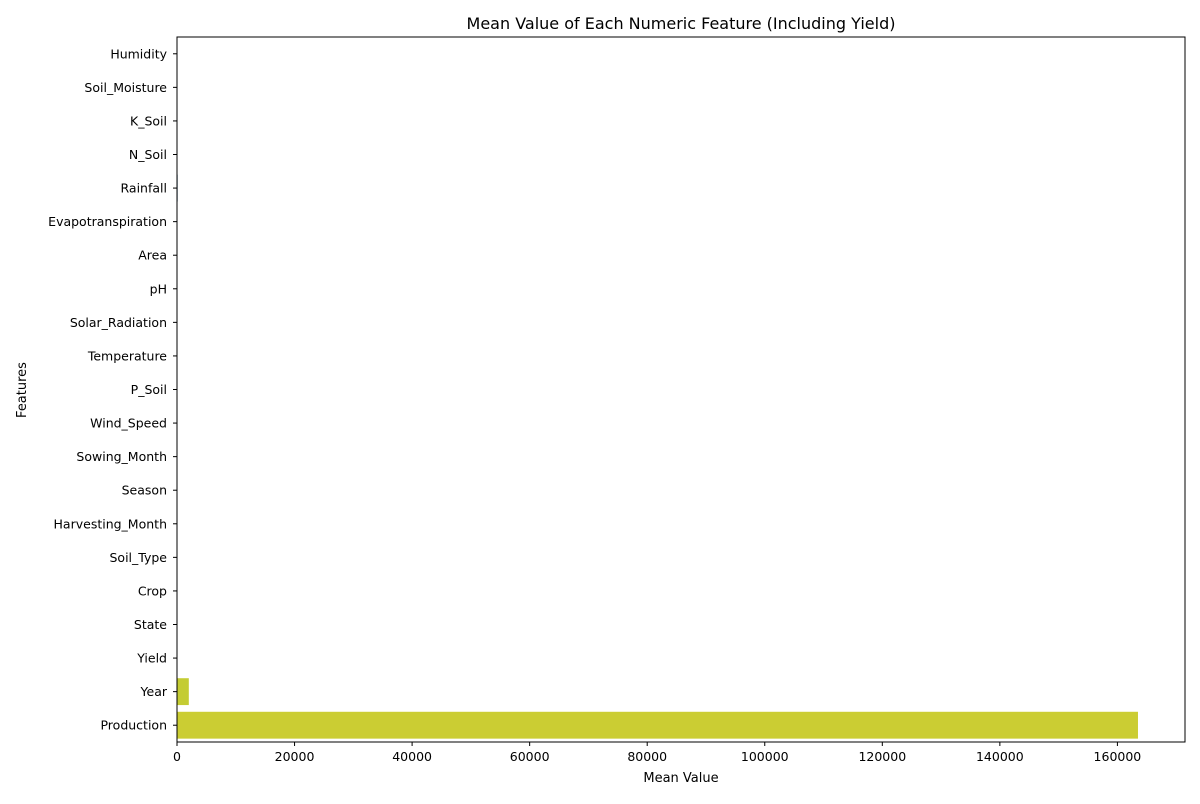  What do you see at coordinates (152, 590) in the screenshot?
I see `y-tick-label: Crop` at bounding box center [152, 590].